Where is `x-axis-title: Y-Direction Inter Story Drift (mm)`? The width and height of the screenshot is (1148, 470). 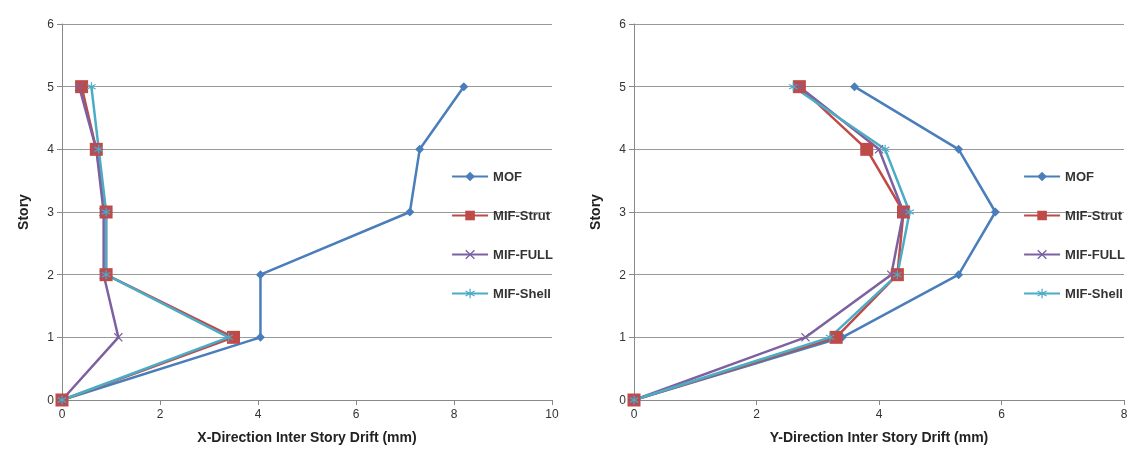 x-axis-title: Y-Direction Inter Story Drift (mm) is located at coordinates (879, 437).